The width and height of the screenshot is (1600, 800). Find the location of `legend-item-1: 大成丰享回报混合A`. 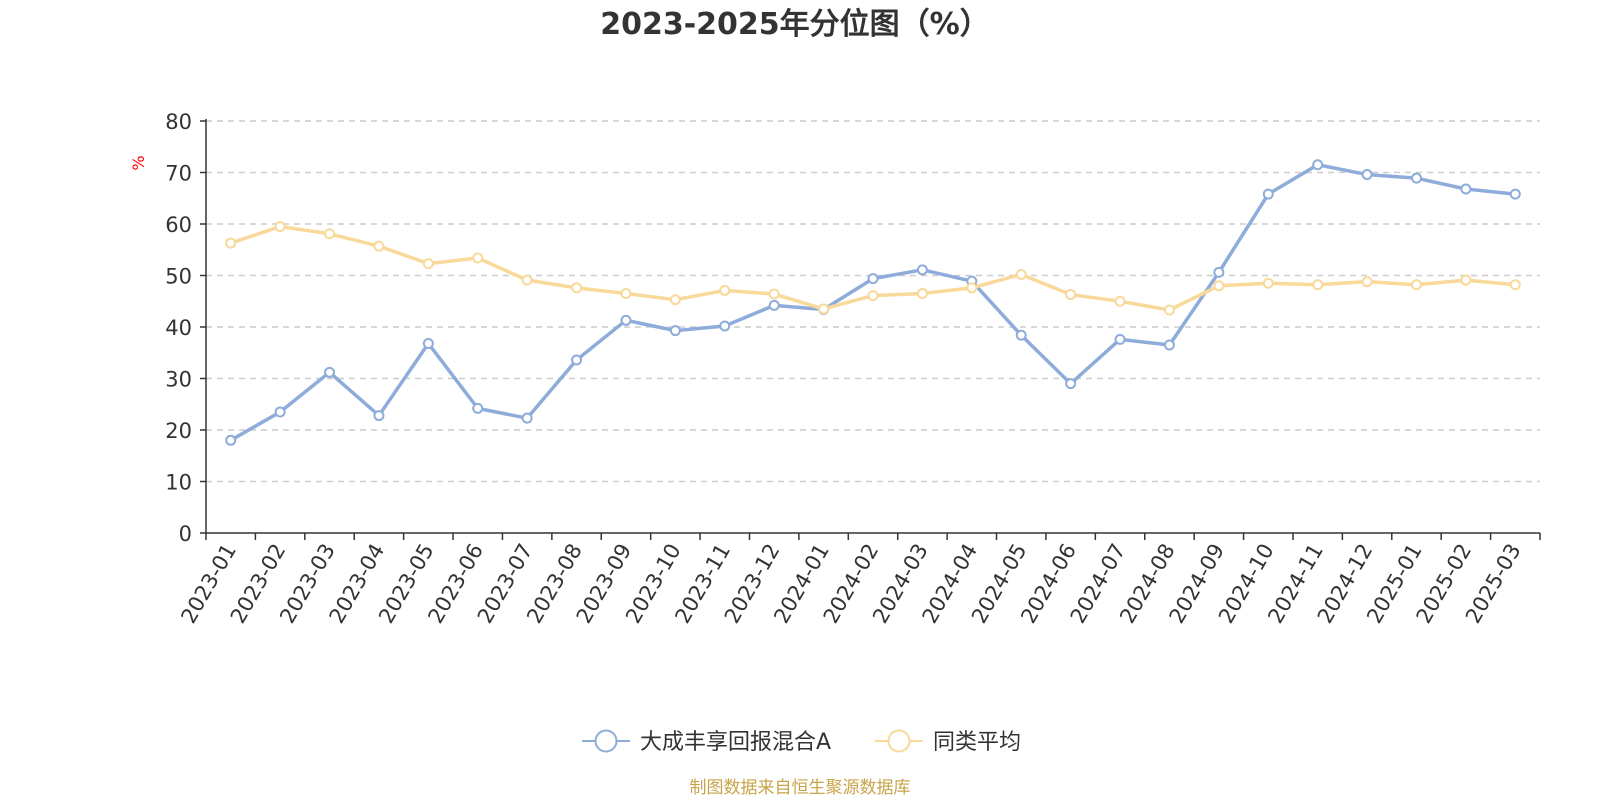

legend-item-1: 大成丰享回报混合A is located at coordinates (706, 742).